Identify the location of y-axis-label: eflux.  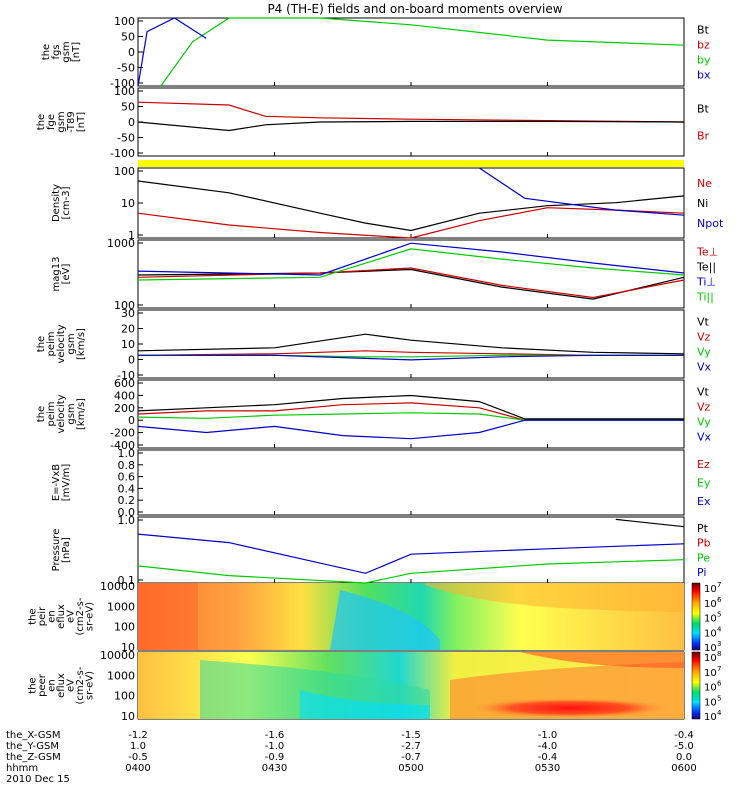
(61, 685).